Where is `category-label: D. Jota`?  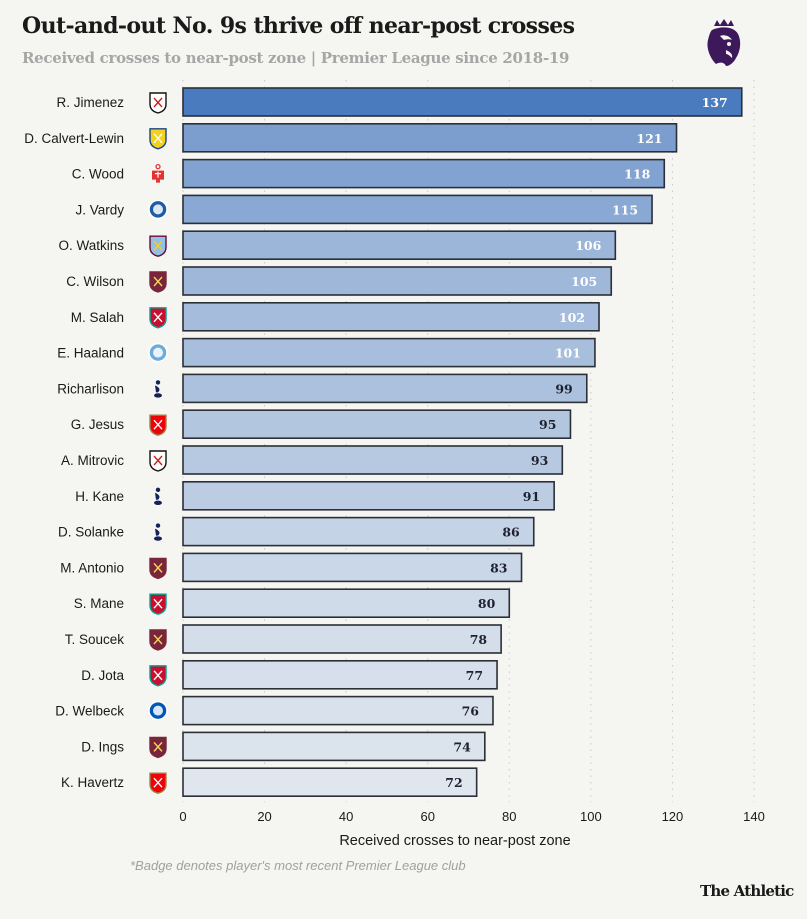
category-label: D. Jota is located at coordinates (102, 675).